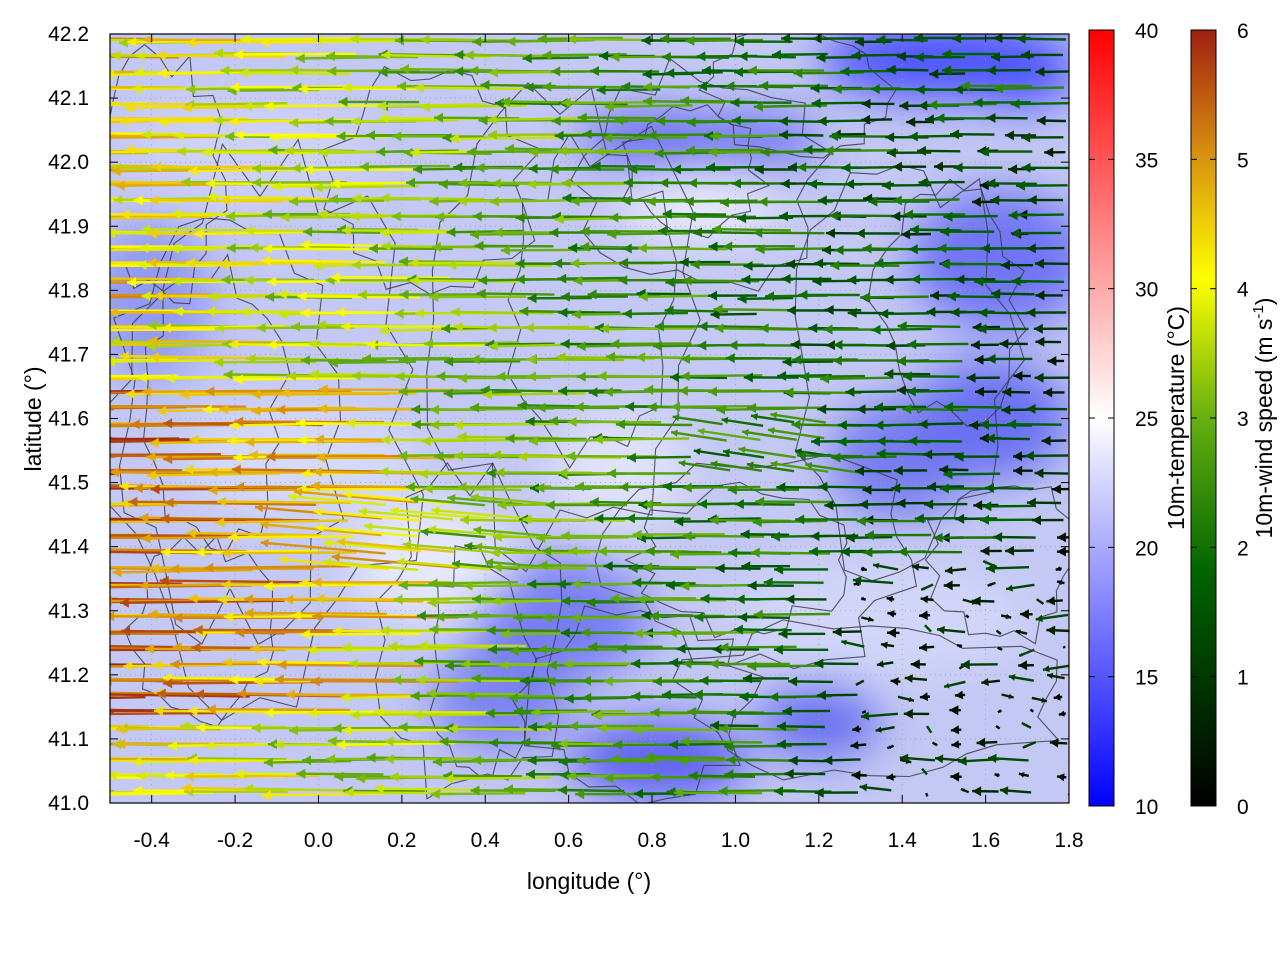  I want to click on x-tick-label: -0.2, so click(235, 840).